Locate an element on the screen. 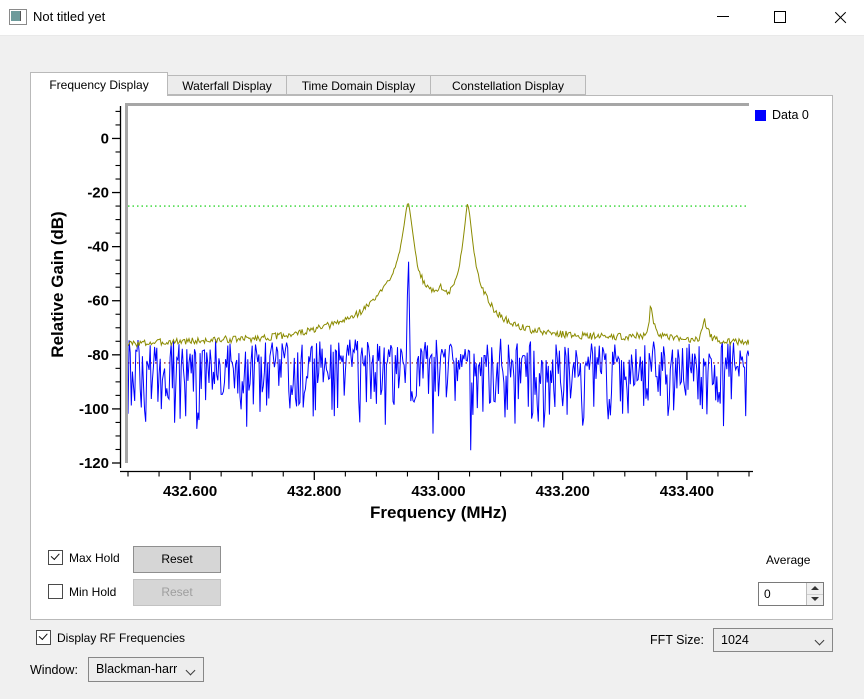  window-function-value: Blackman-harr is located at coordinates (137, 669).